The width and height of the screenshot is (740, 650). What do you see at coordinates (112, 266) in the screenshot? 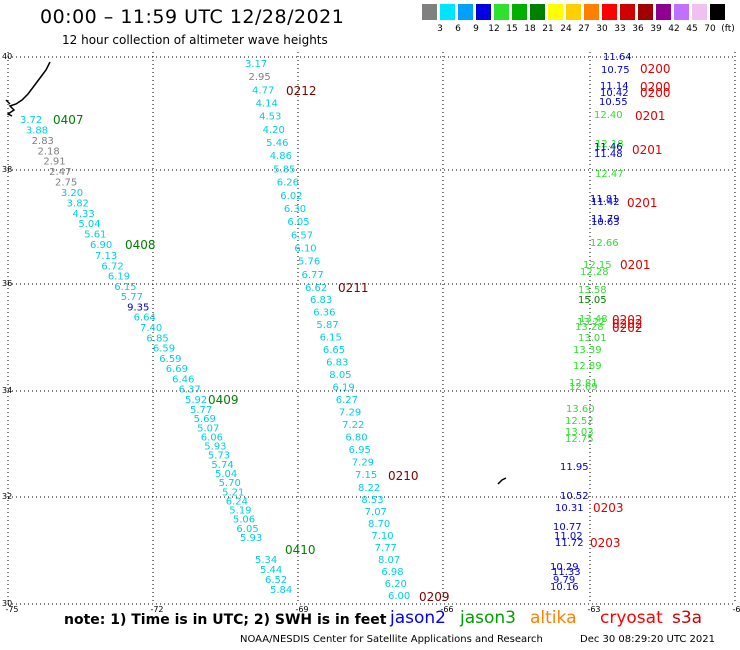
I see `wave-value: 6.72` at bounding box center [112, 266].